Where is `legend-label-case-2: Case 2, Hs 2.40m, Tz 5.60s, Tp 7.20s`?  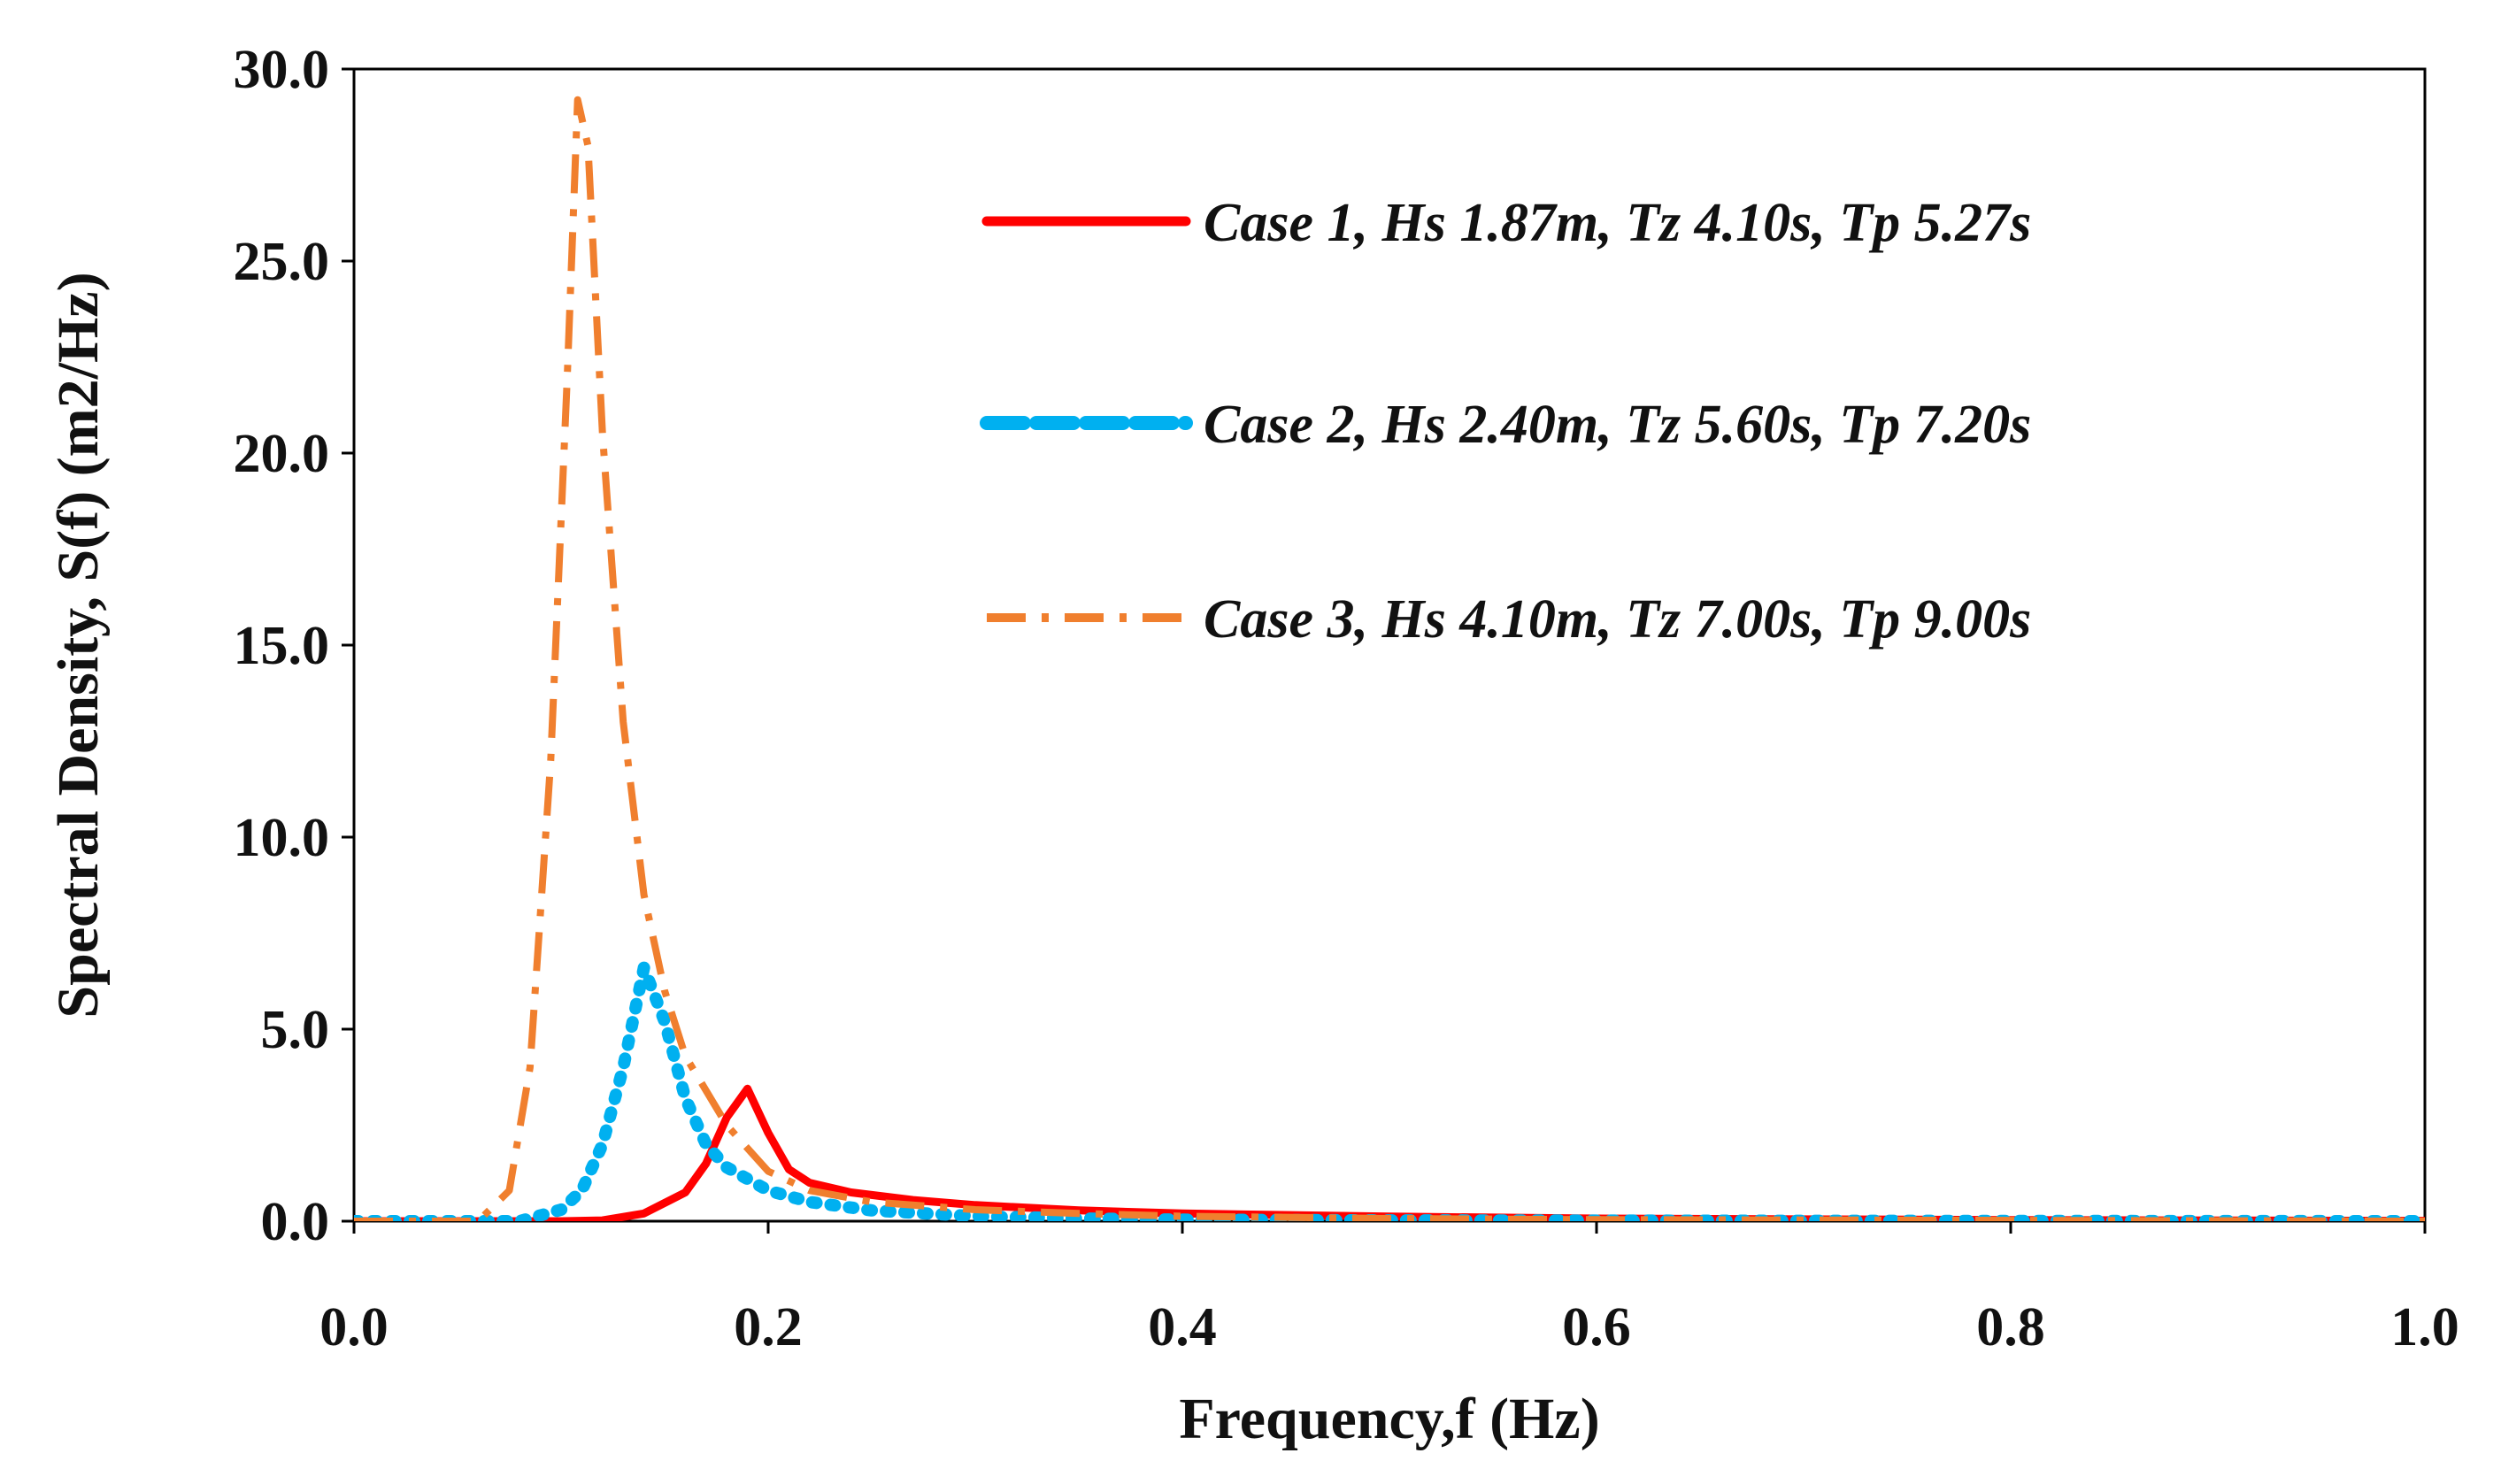 legend-label-case-2: Case 2, Hs 2.40m, Tz 5.60s, Tp 7.20s is located at coordinates (1617, 425).